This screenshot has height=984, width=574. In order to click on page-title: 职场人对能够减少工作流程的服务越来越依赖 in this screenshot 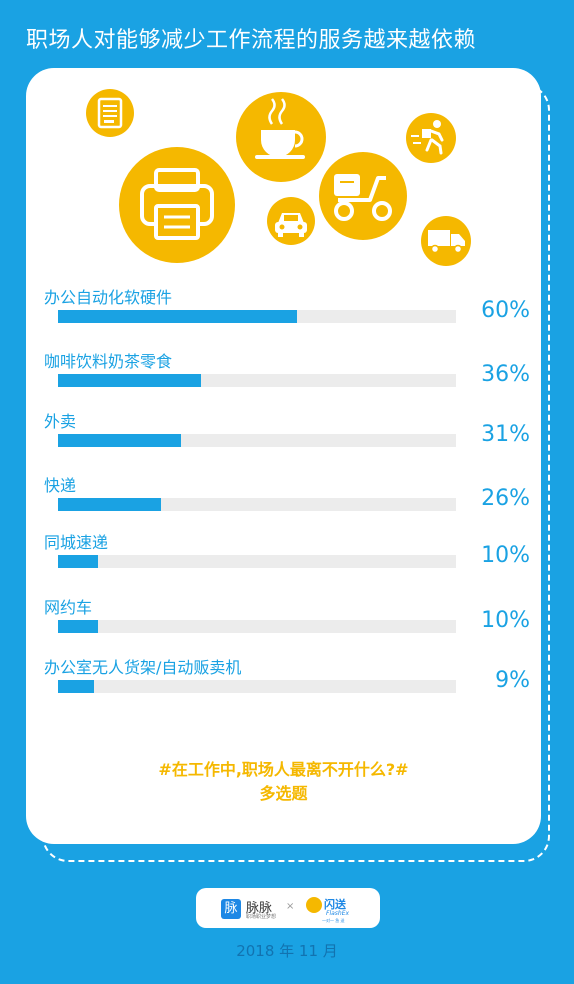, I will do `click(251, 40)`.